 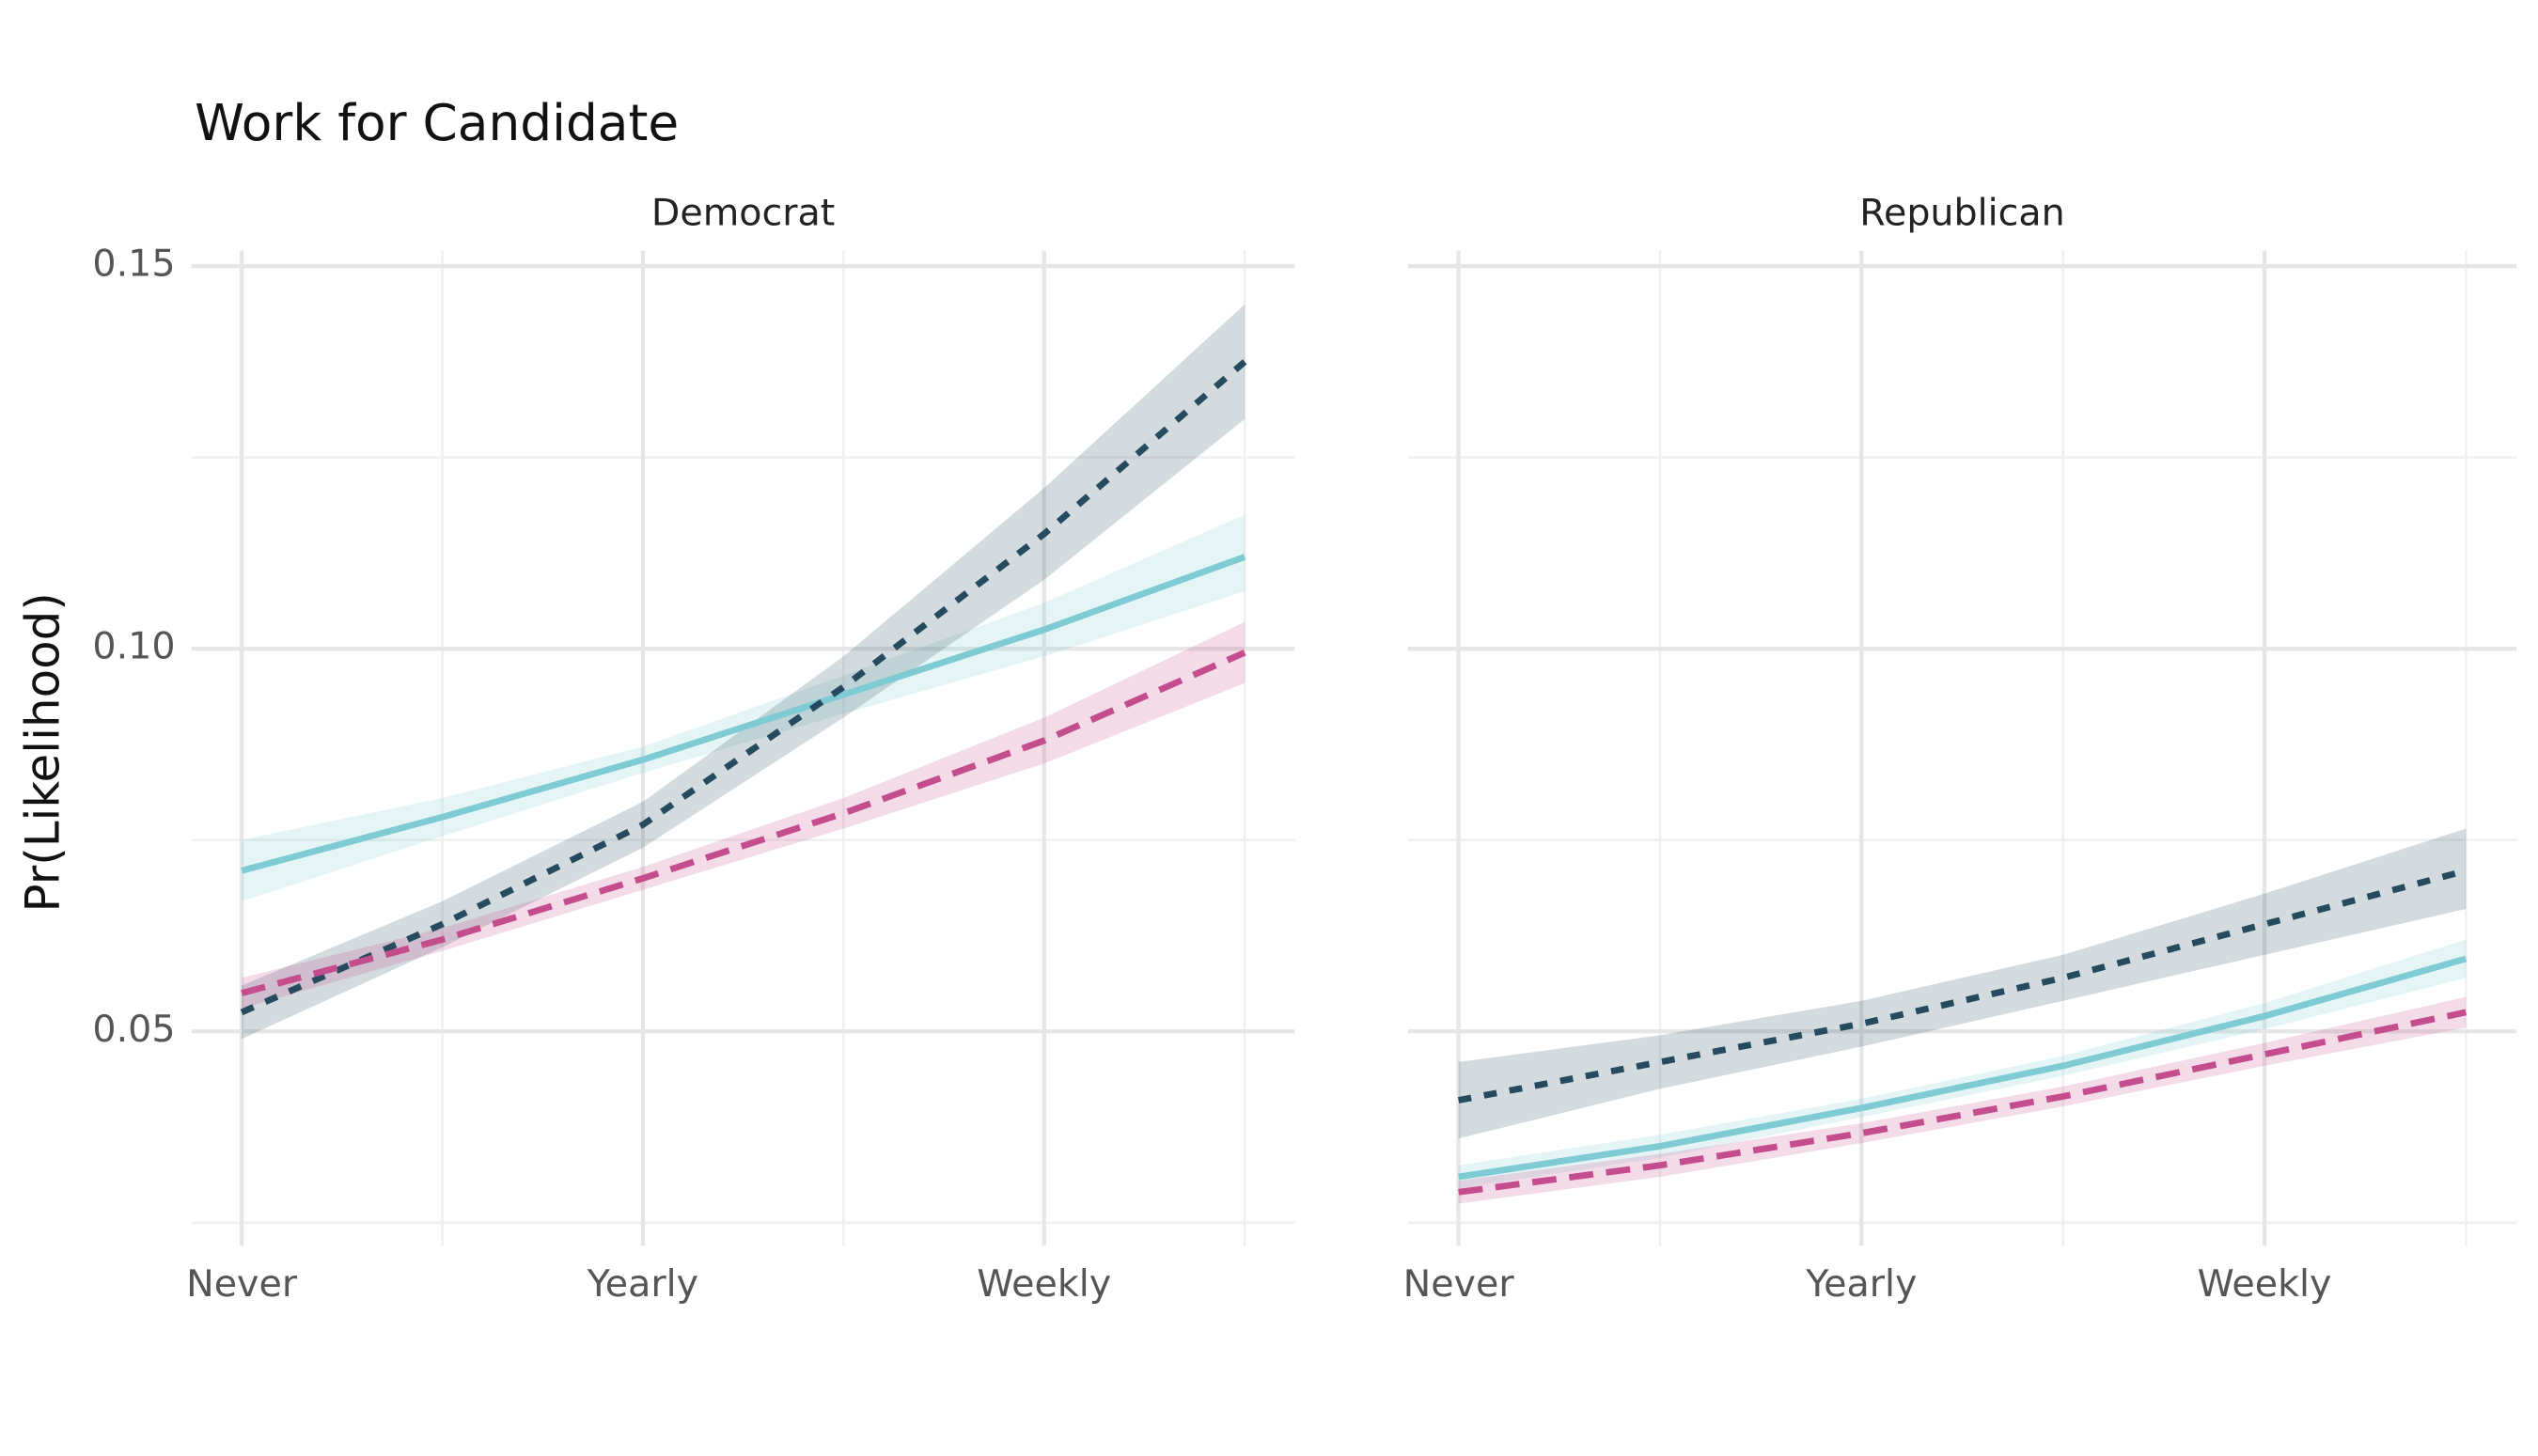 What do you see at coordinates (133, 1029) in the screenshot?
I see `y-tick-label: 0.05` at bounding box center [133, 1029].